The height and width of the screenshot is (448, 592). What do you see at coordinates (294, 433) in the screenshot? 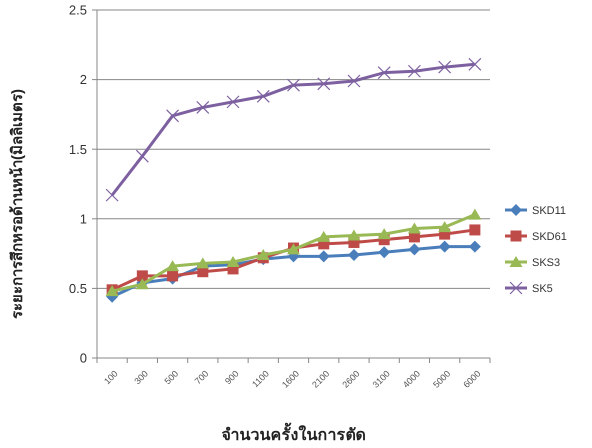
I see `x-axis-title: จำนวนครั้งในการตัด` at bounding box center [294, 433].